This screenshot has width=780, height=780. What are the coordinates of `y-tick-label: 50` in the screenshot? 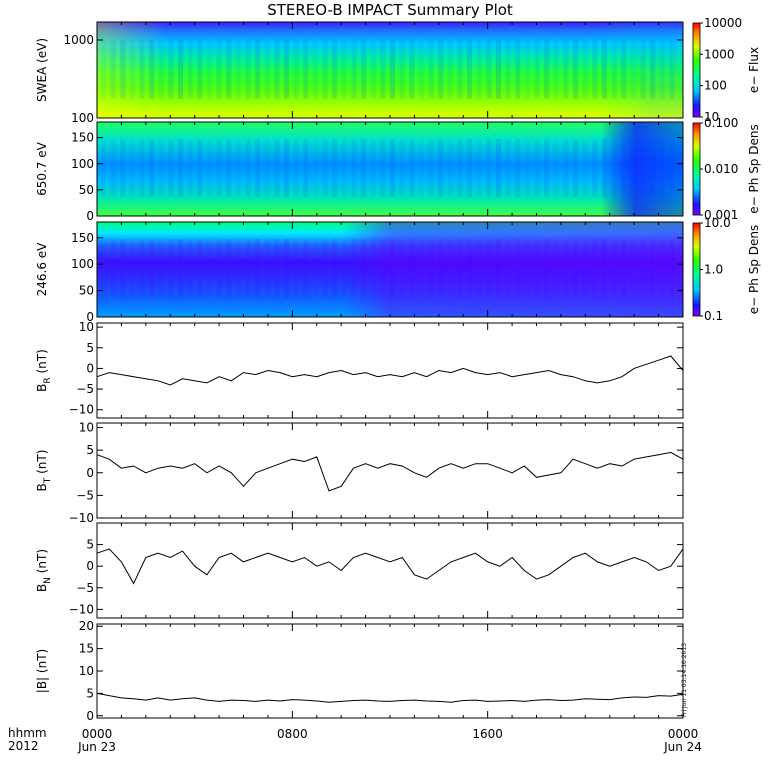 It's located at (86, 190).